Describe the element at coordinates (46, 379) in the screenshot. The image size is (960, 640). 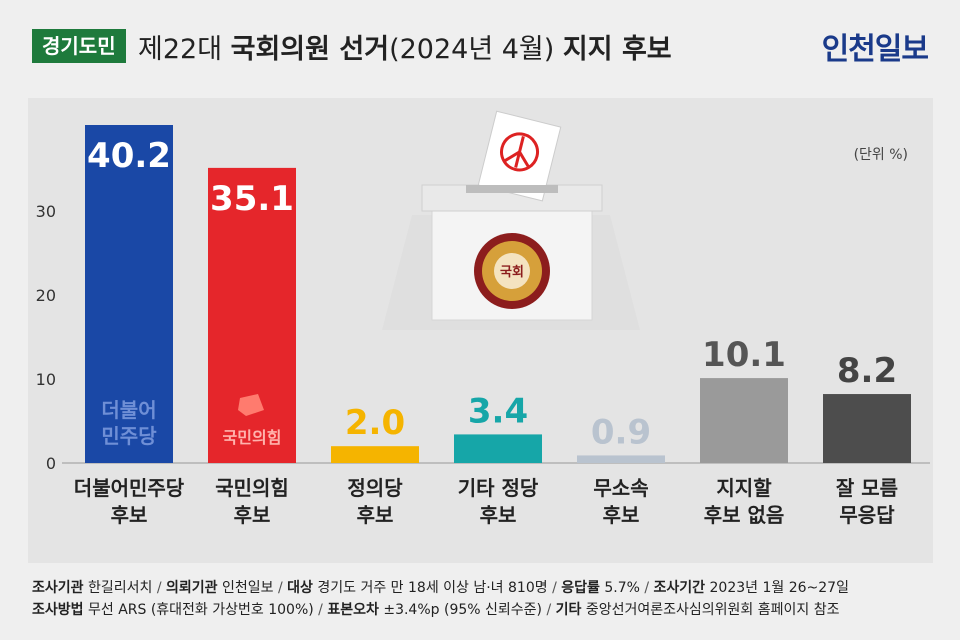
I see `y-tick-label: 10` at that location.